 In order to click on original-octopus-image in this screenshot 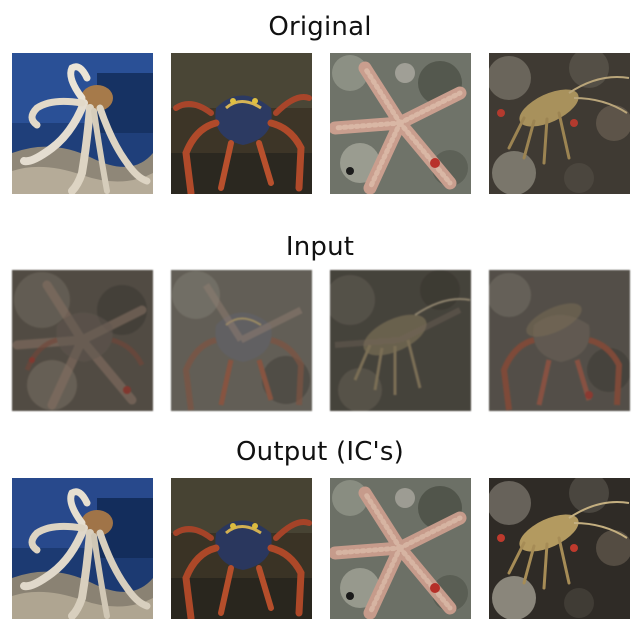, I will do `click(82, 123)`.